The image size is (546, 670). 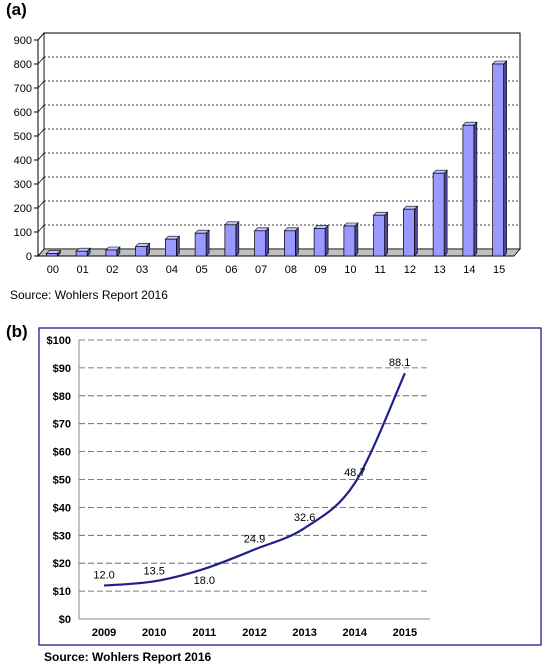 I want to click on y-tick-label: 0, so click(x=29, y=257).